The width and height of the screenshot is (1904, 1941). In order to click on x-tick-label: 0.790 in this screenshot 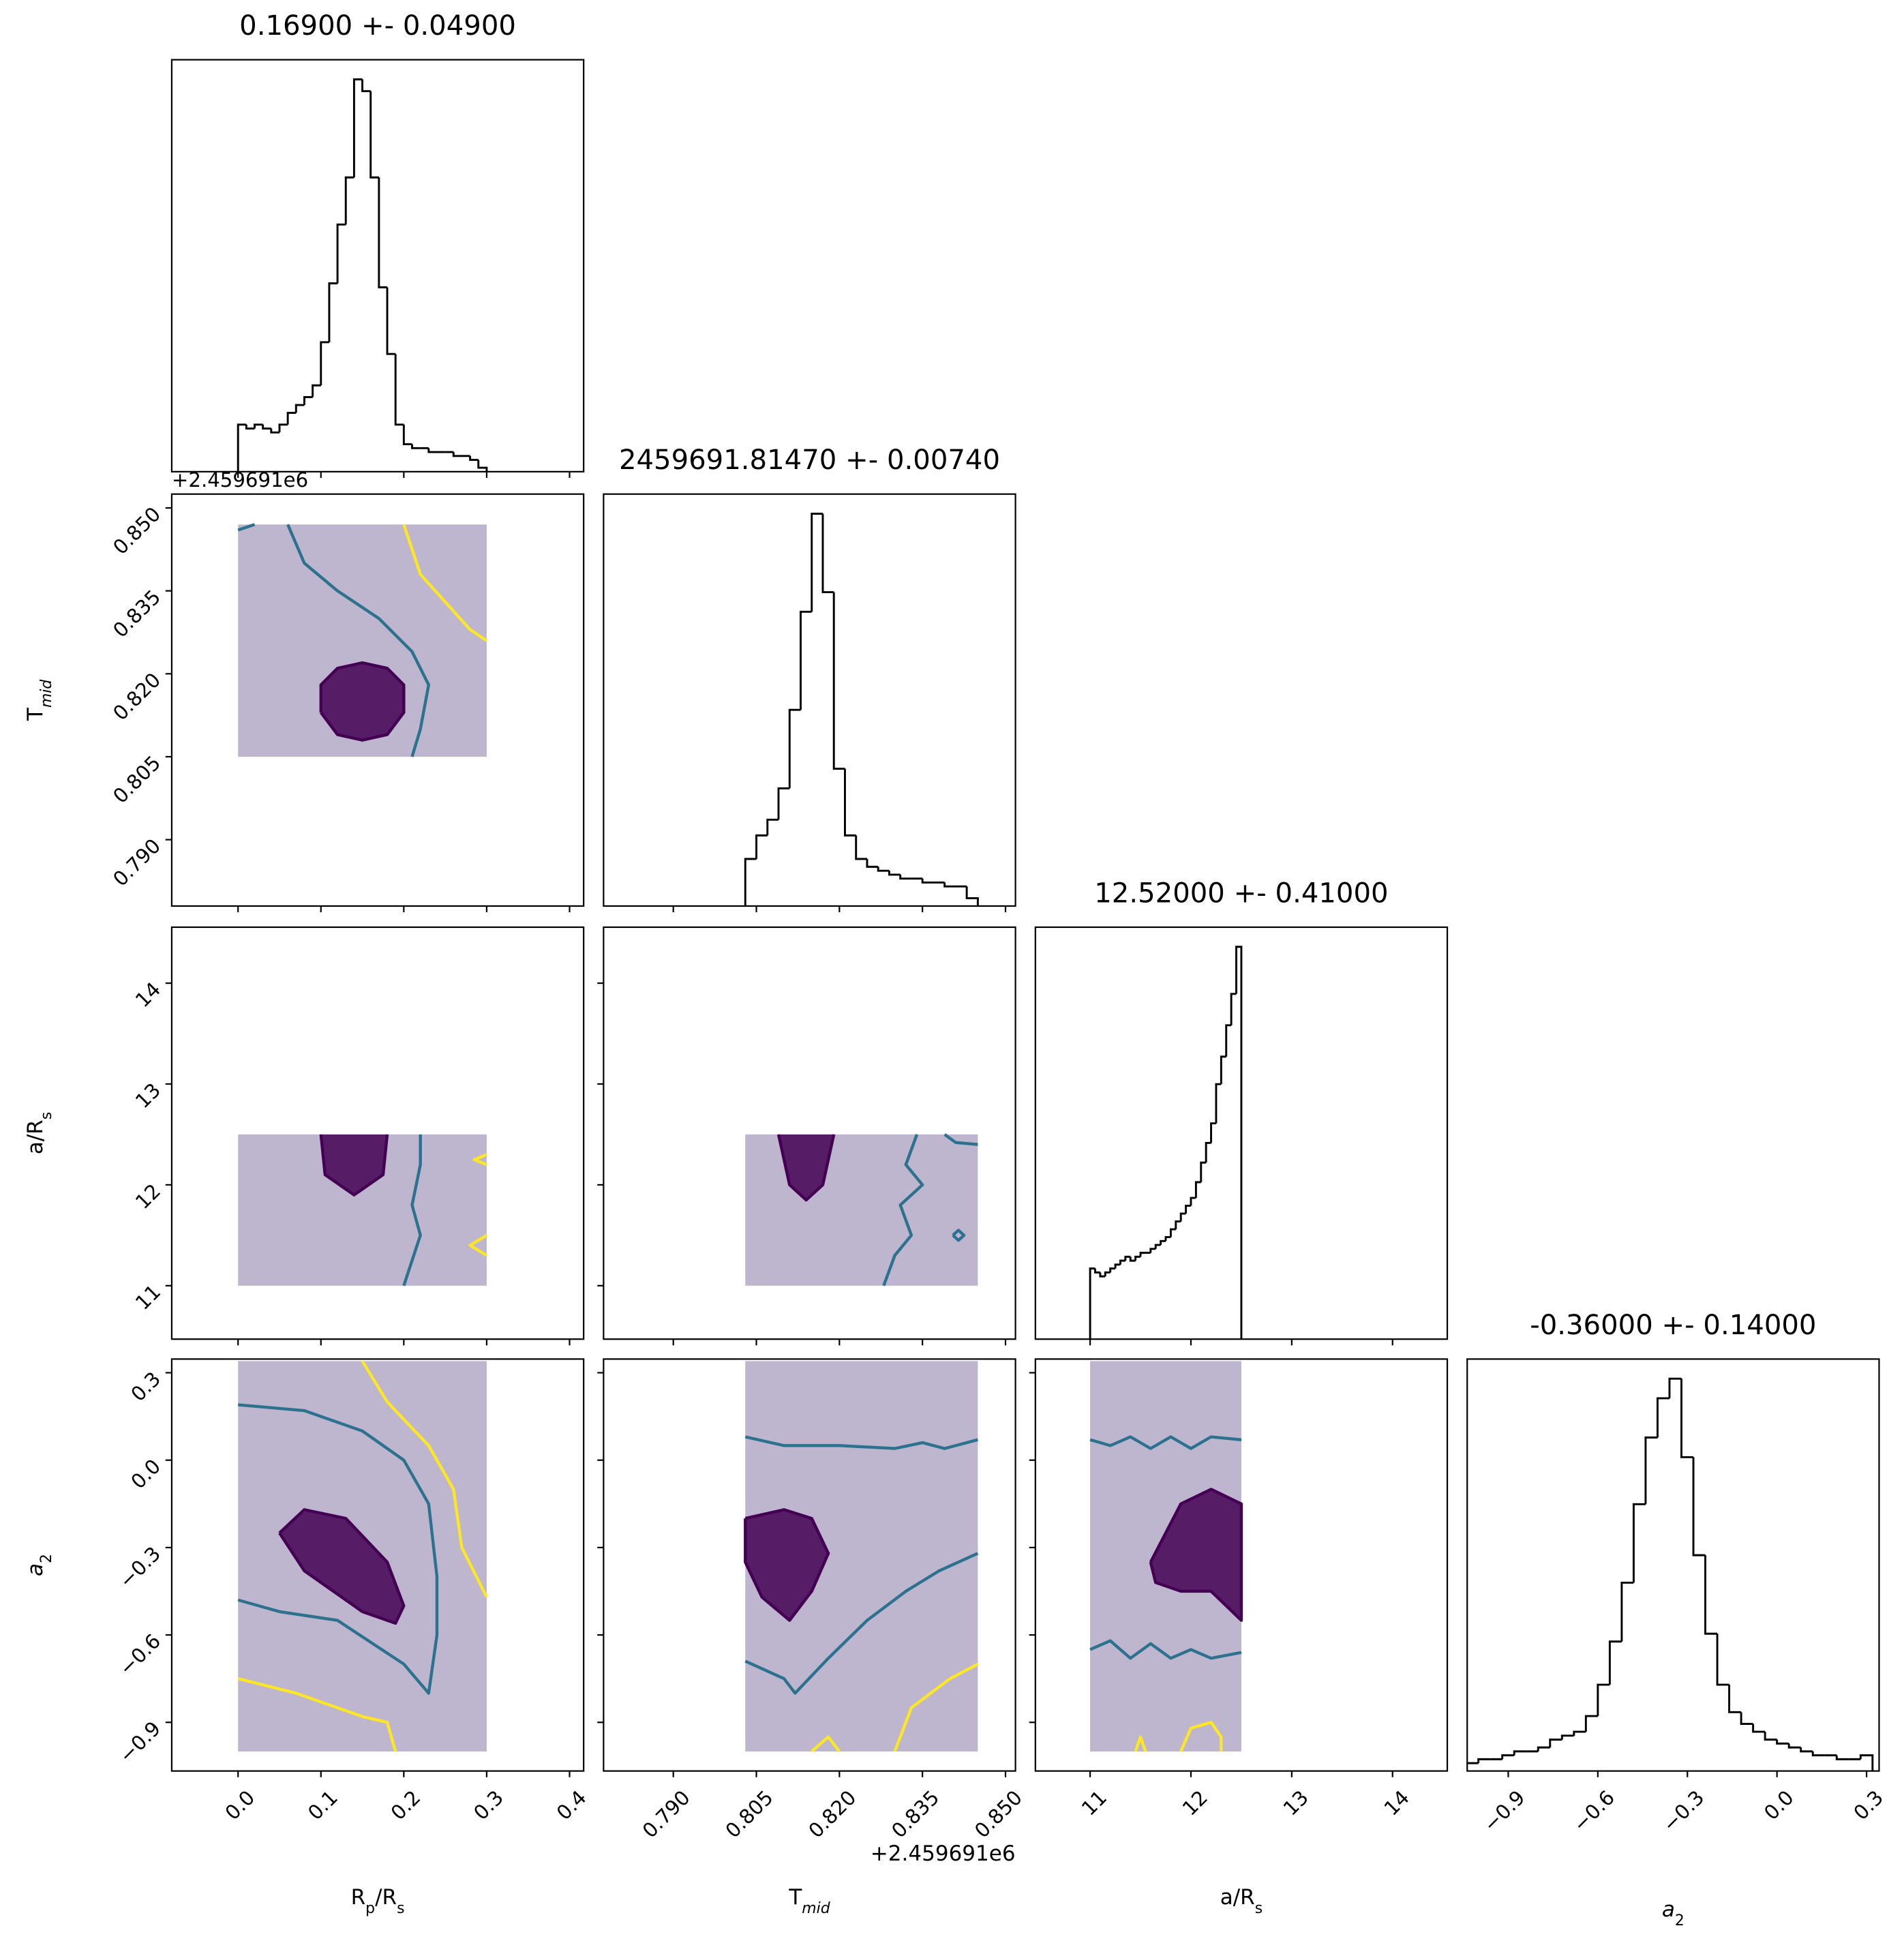, I will do `click(666, 1814)`.